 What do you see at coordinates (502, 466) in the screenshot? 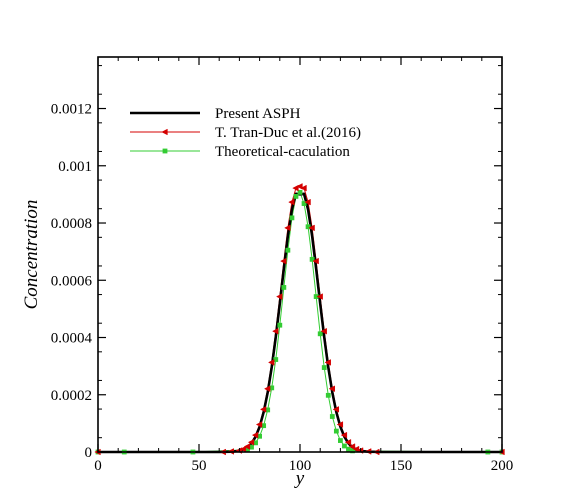
I see `x-tick-label: 200` at bounding box center [502, 466].